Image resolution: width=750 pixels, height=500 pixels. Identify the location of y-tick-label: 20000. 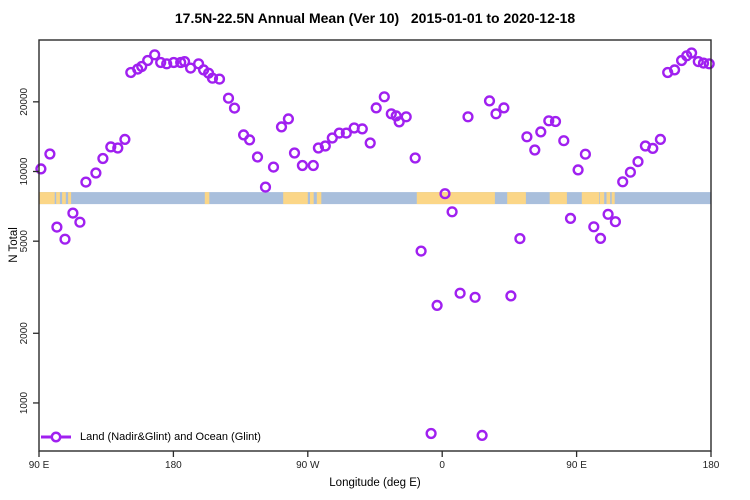
(24, 101).